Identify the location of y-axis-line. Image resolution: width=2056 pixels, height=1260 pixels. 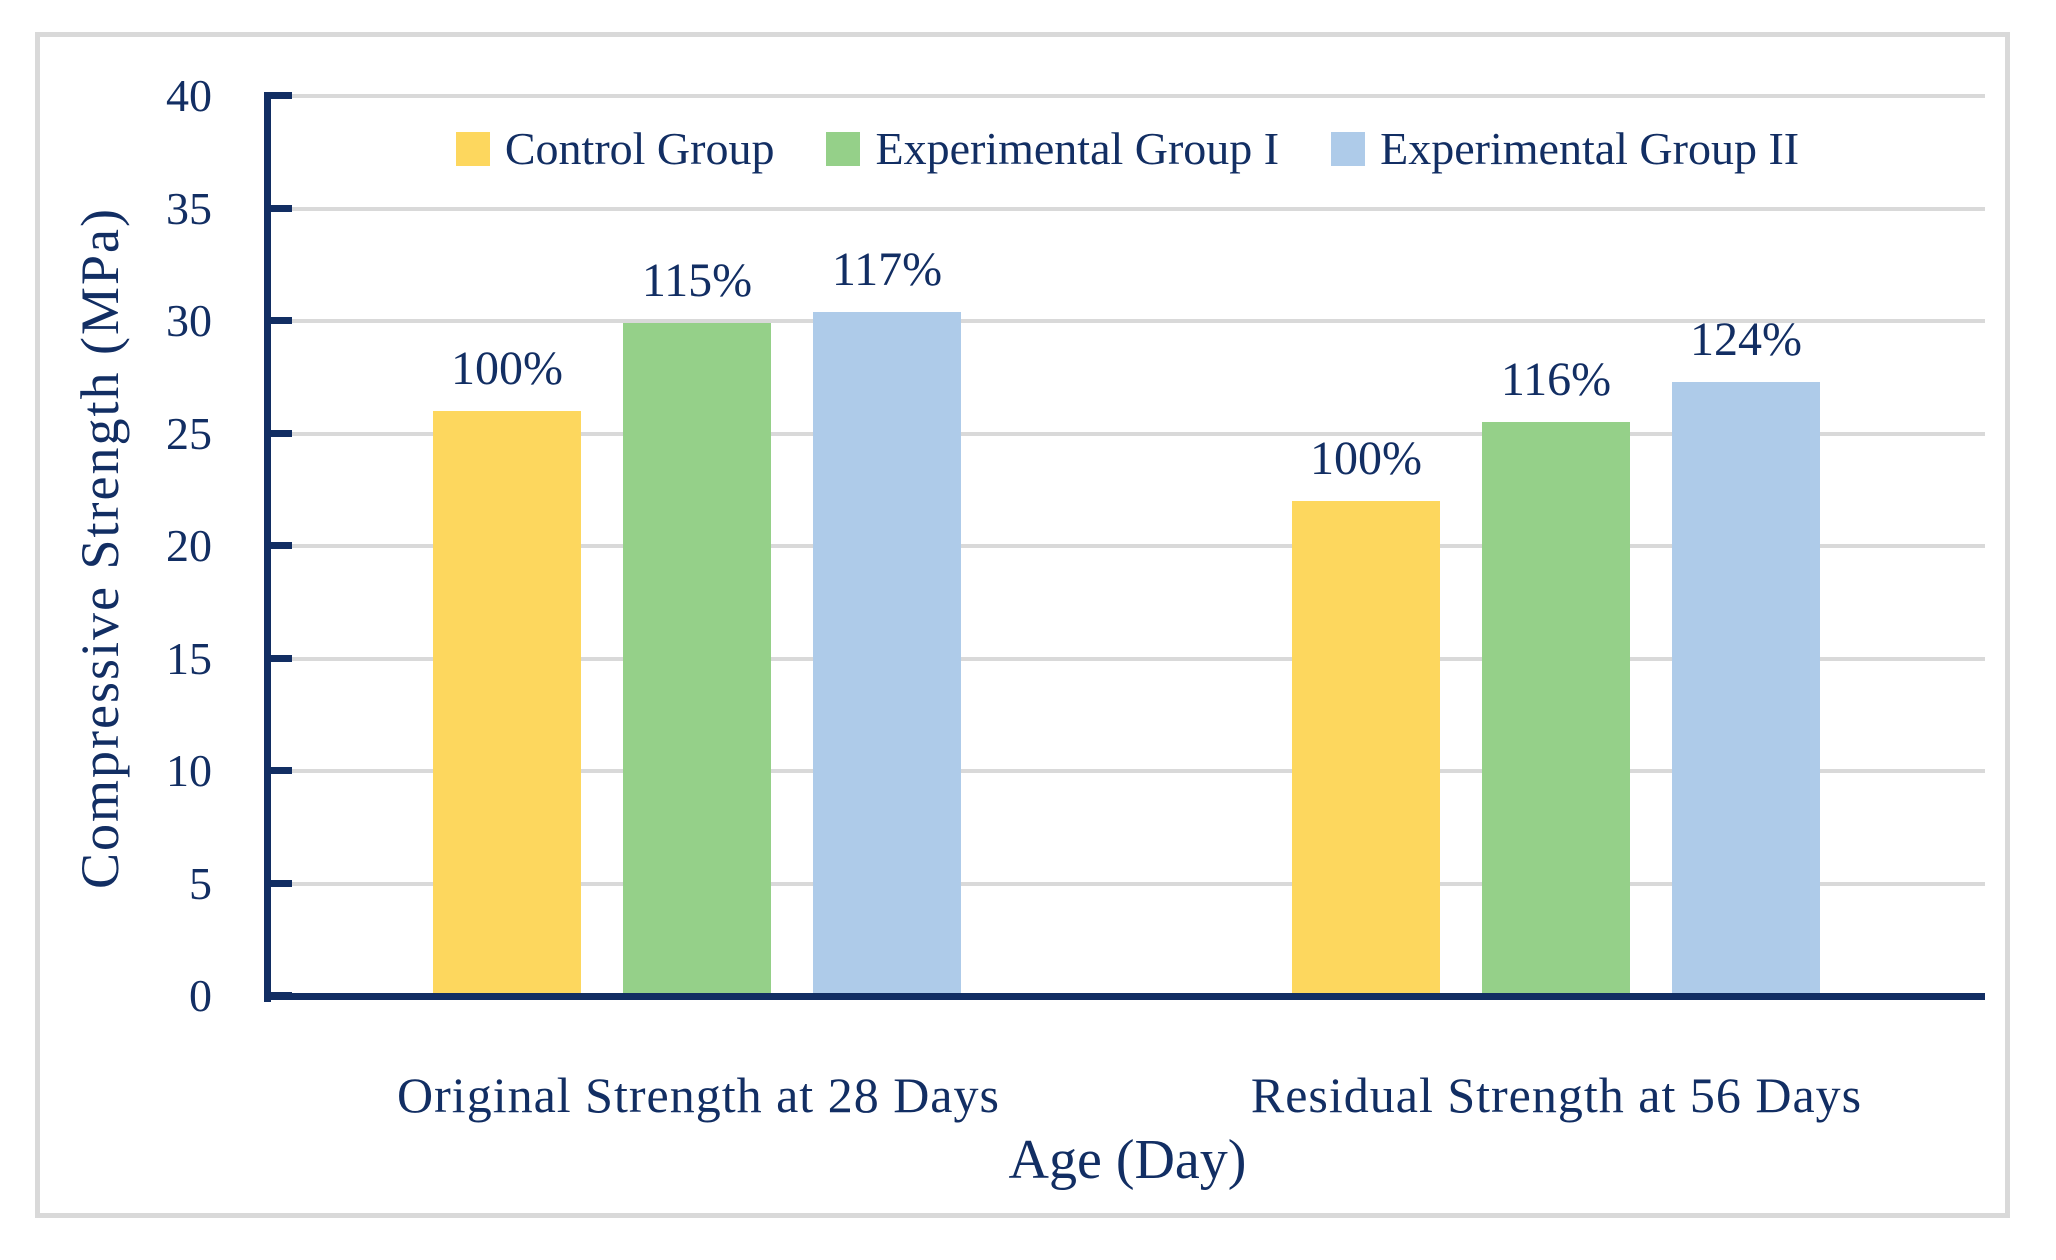
(267, 549).